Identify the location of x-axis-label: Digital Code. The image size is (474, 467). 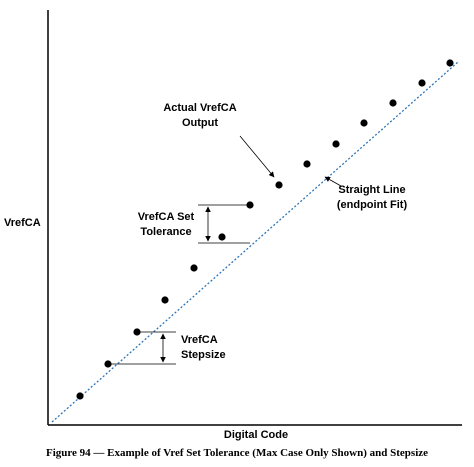
(256, 435).